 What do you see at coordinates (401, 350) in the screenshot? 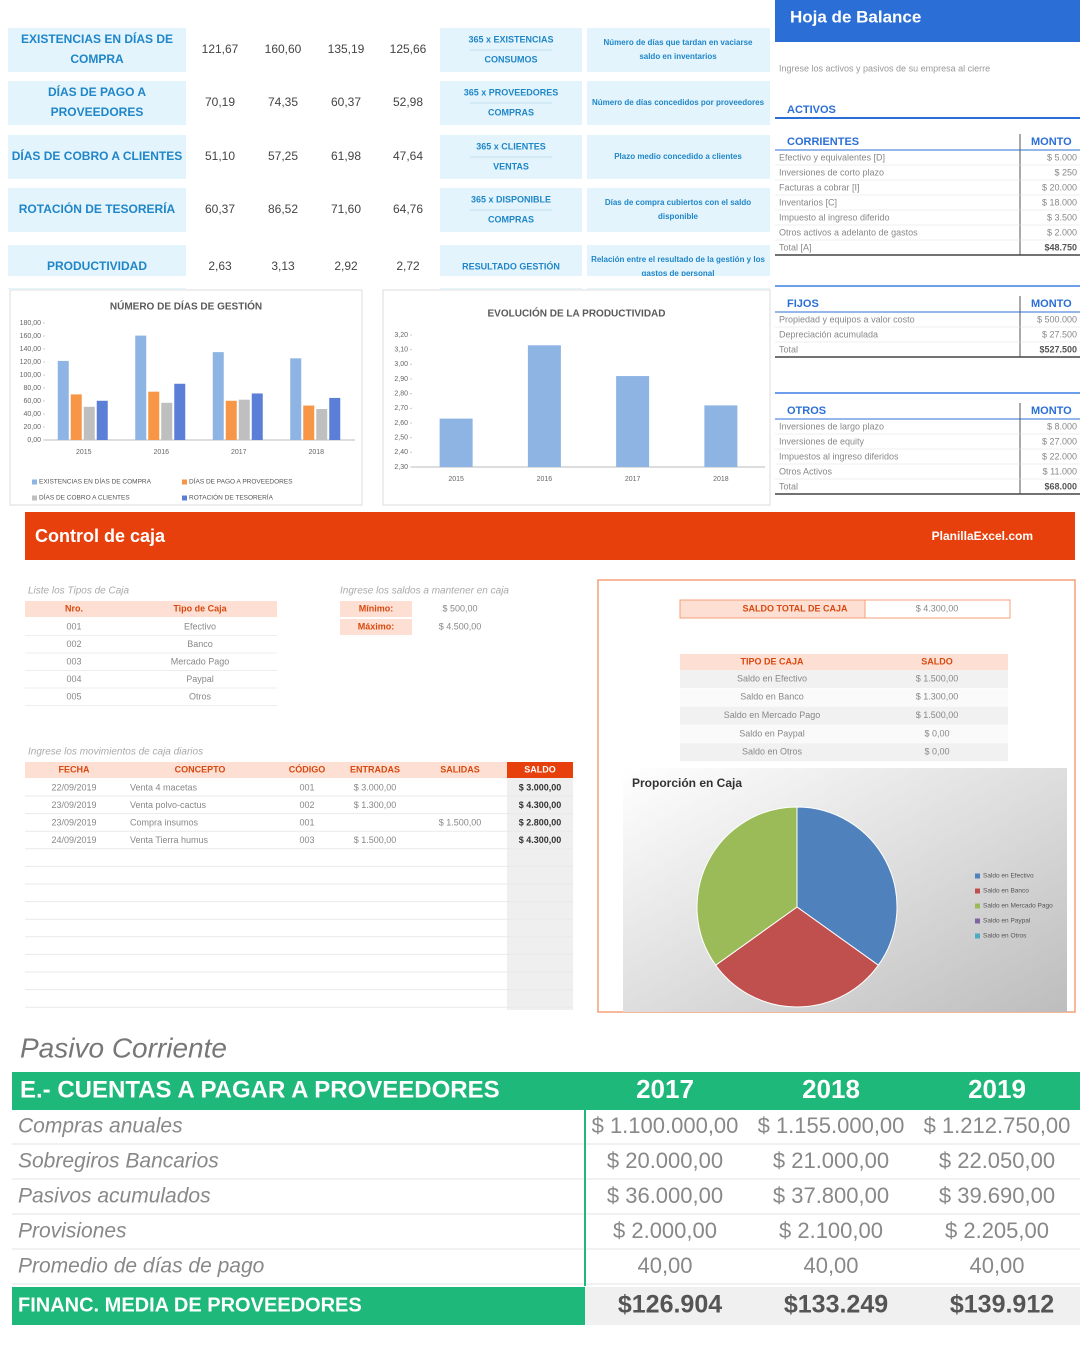
I see `y-tick-label: 3,10` at bounding box center [401, 350].